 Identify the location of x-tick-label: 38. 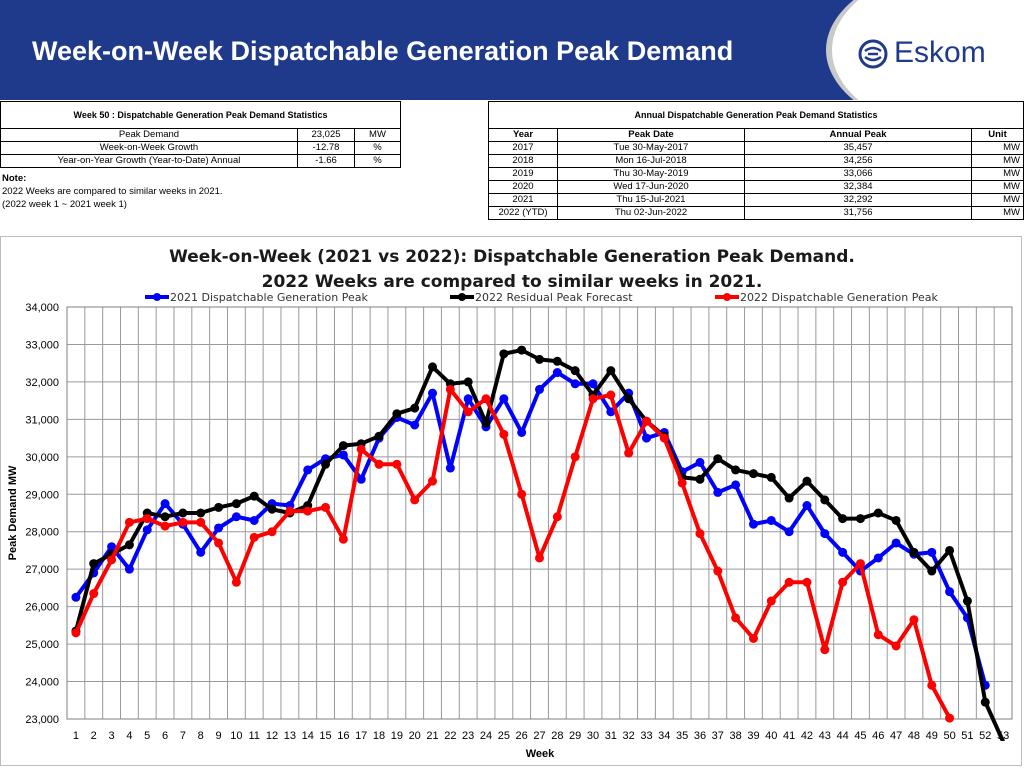
(736, 736).